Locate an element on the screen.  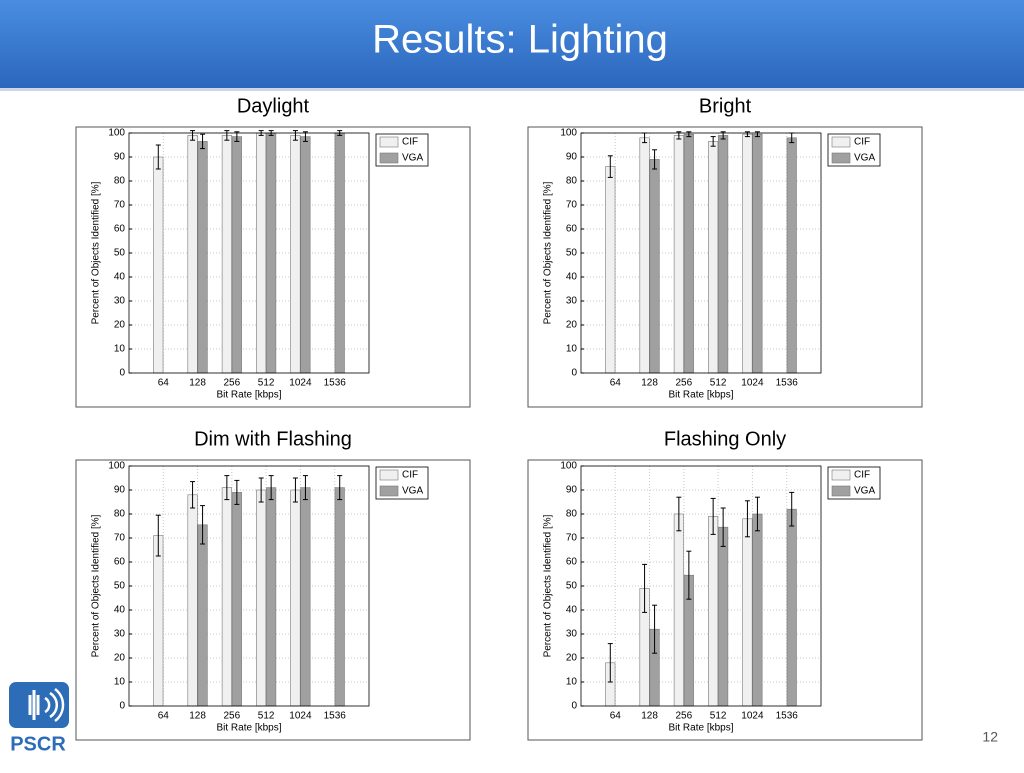
y-tick-label: 100 is located at coordinates (116, 133).